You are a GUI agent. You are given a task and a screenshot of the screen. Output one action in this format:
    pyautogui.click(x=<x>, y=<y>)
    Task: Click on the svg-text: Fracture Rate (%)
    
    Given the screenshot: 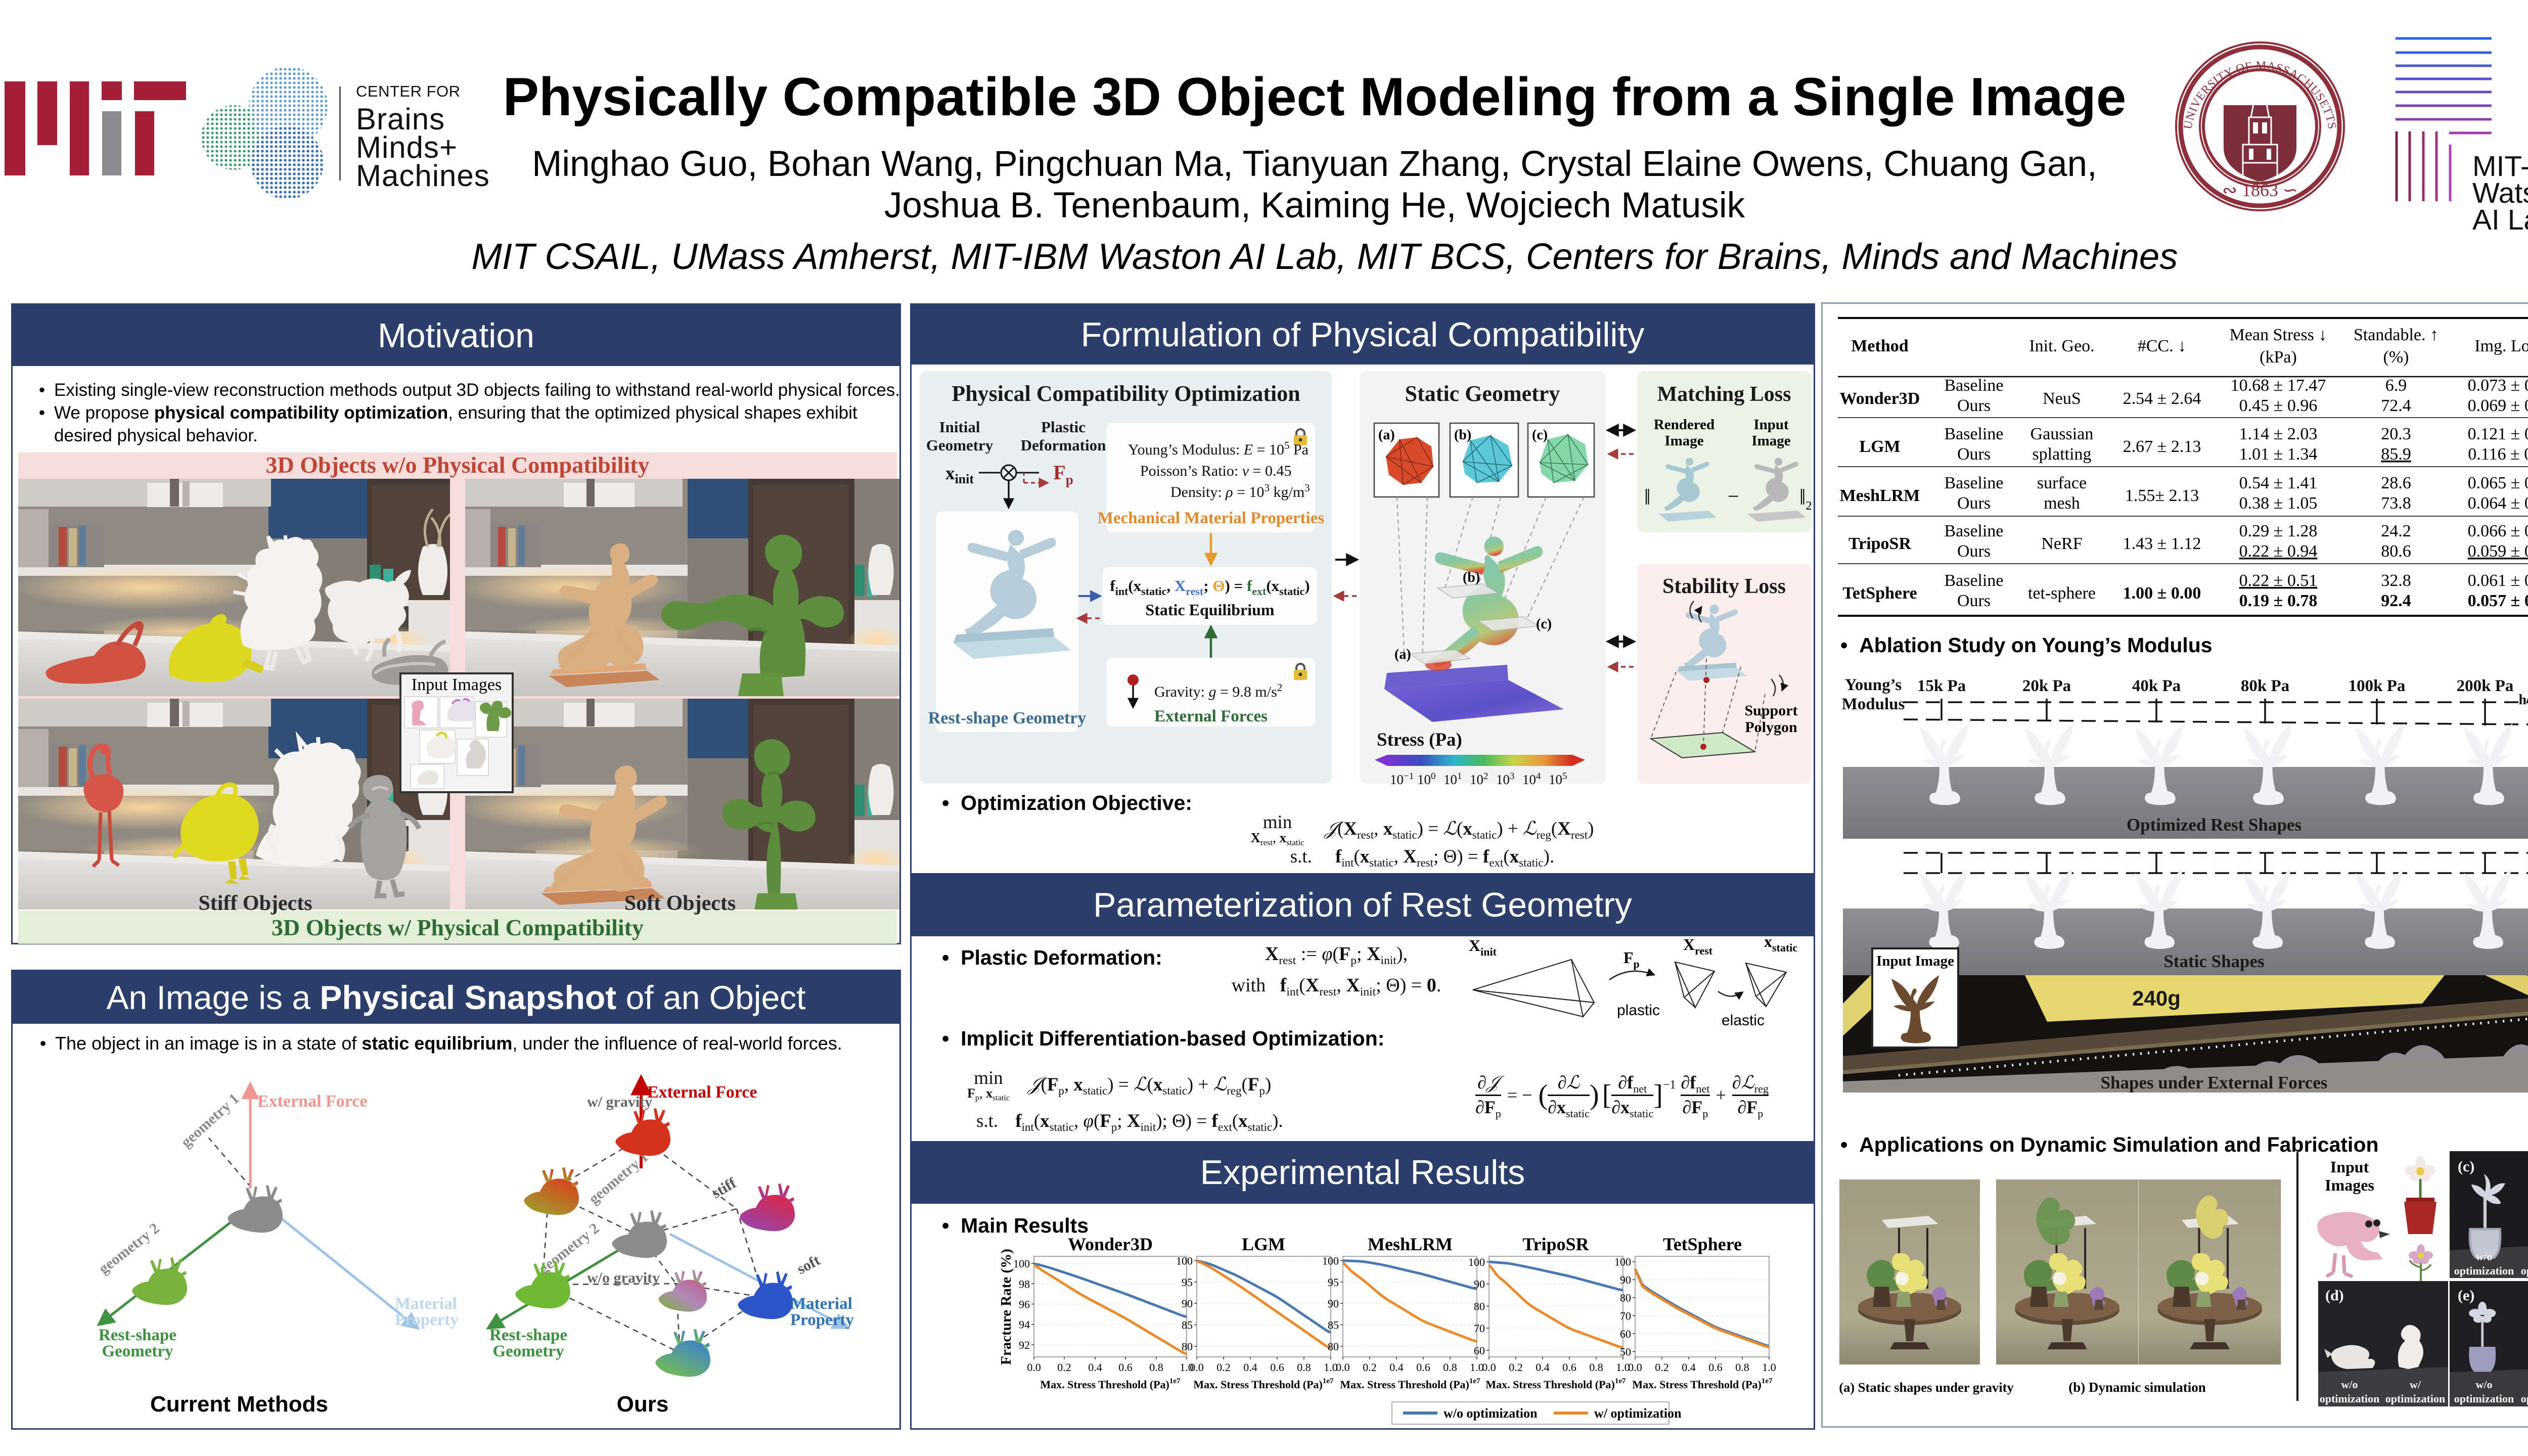 What is the action you would take?
    pyautogui.click(x=1006, y=1307)
    